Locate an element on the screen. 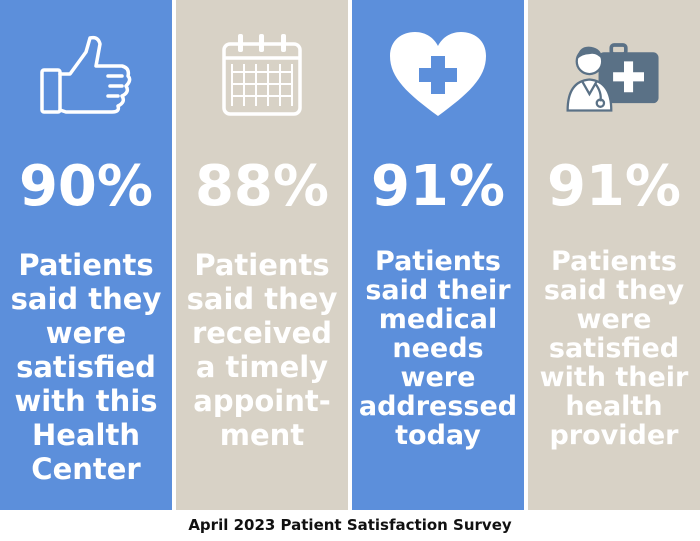 The width and height of the screenshot is (700, 541). survey-footer: April 2023 Patient Satisfaction Survey is located at coordinates (350, 525).